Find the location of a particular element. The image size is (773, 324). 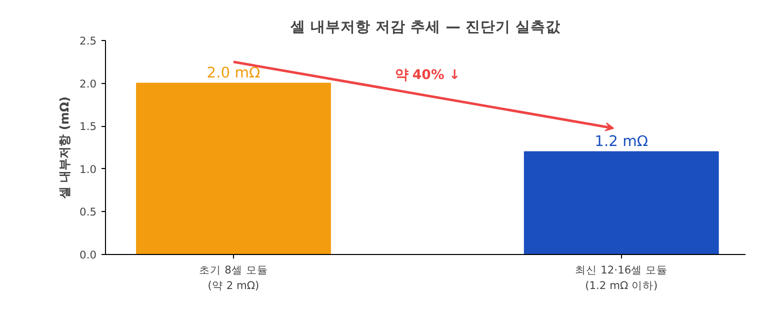

y-axis-title: 셀 내부저항 (mΩ) is located at coordinates (65, 148).